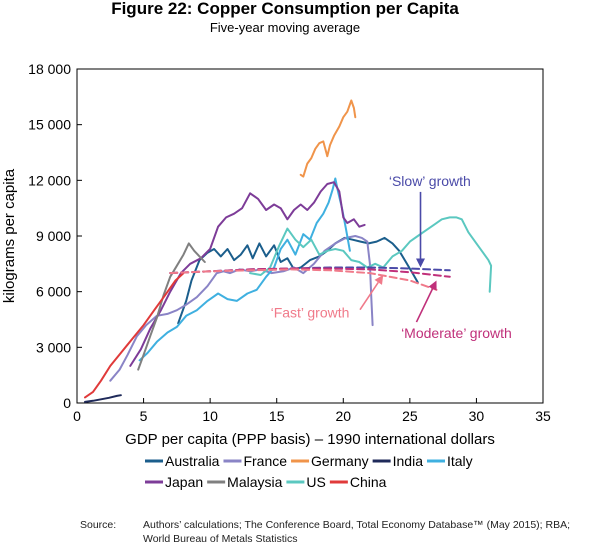 This screenshot has width=600, height=547. What do you see at coordinates (184, 482) in the screenshot?
I see `legend-label-japan: Japan` at bounding box center [184, 482].